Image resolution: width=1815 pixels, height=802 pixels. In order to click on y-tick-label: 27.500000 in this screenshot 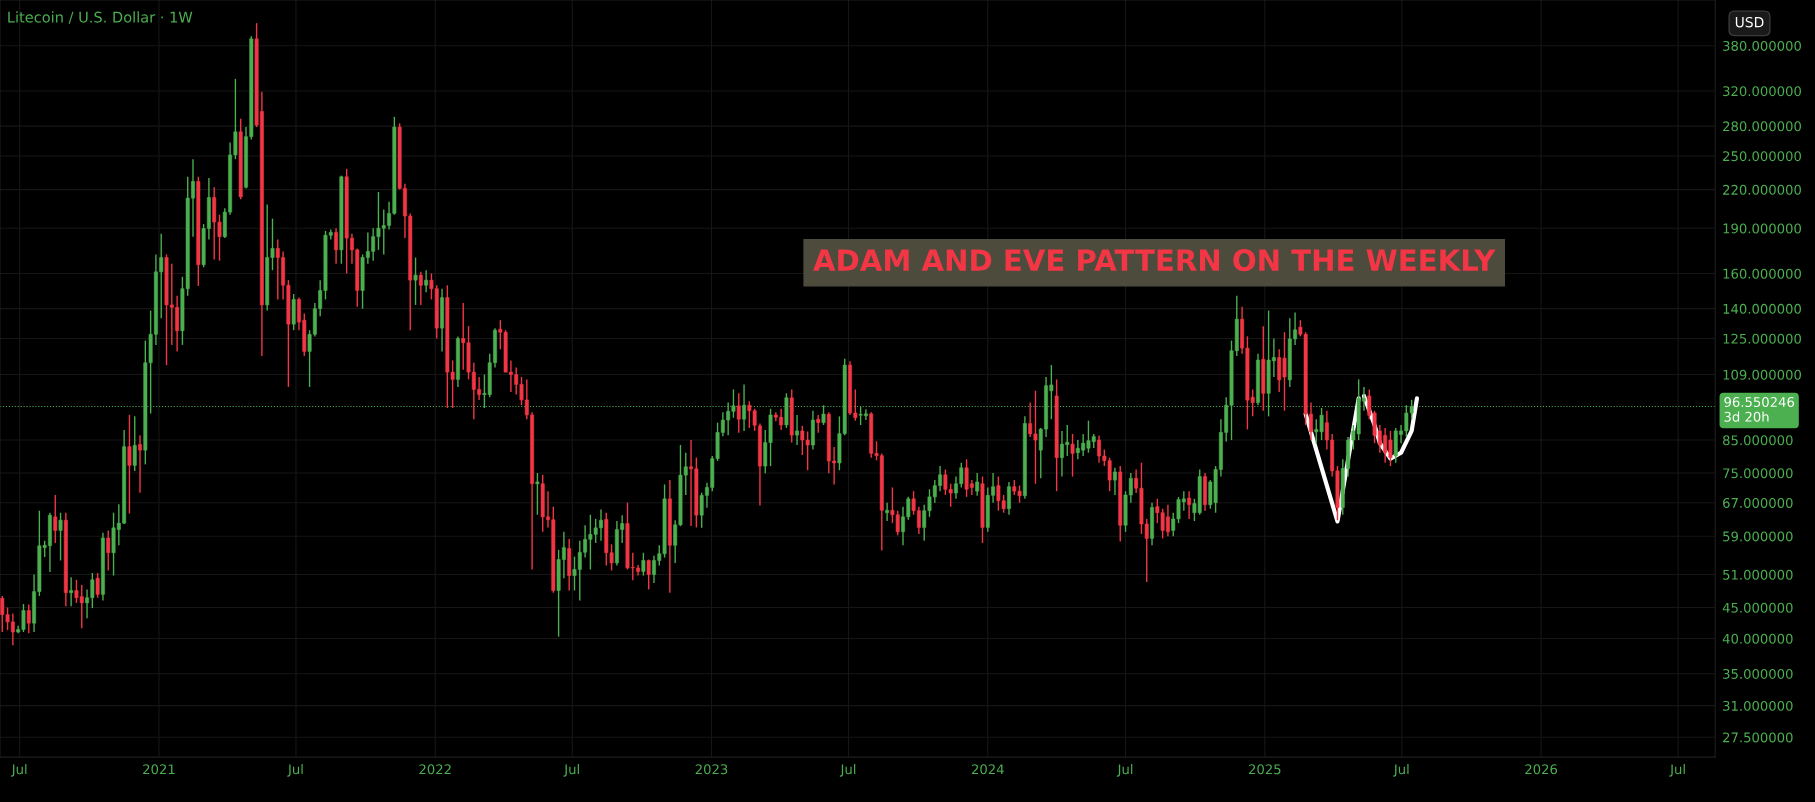, I will do `click(1758, 737)`.